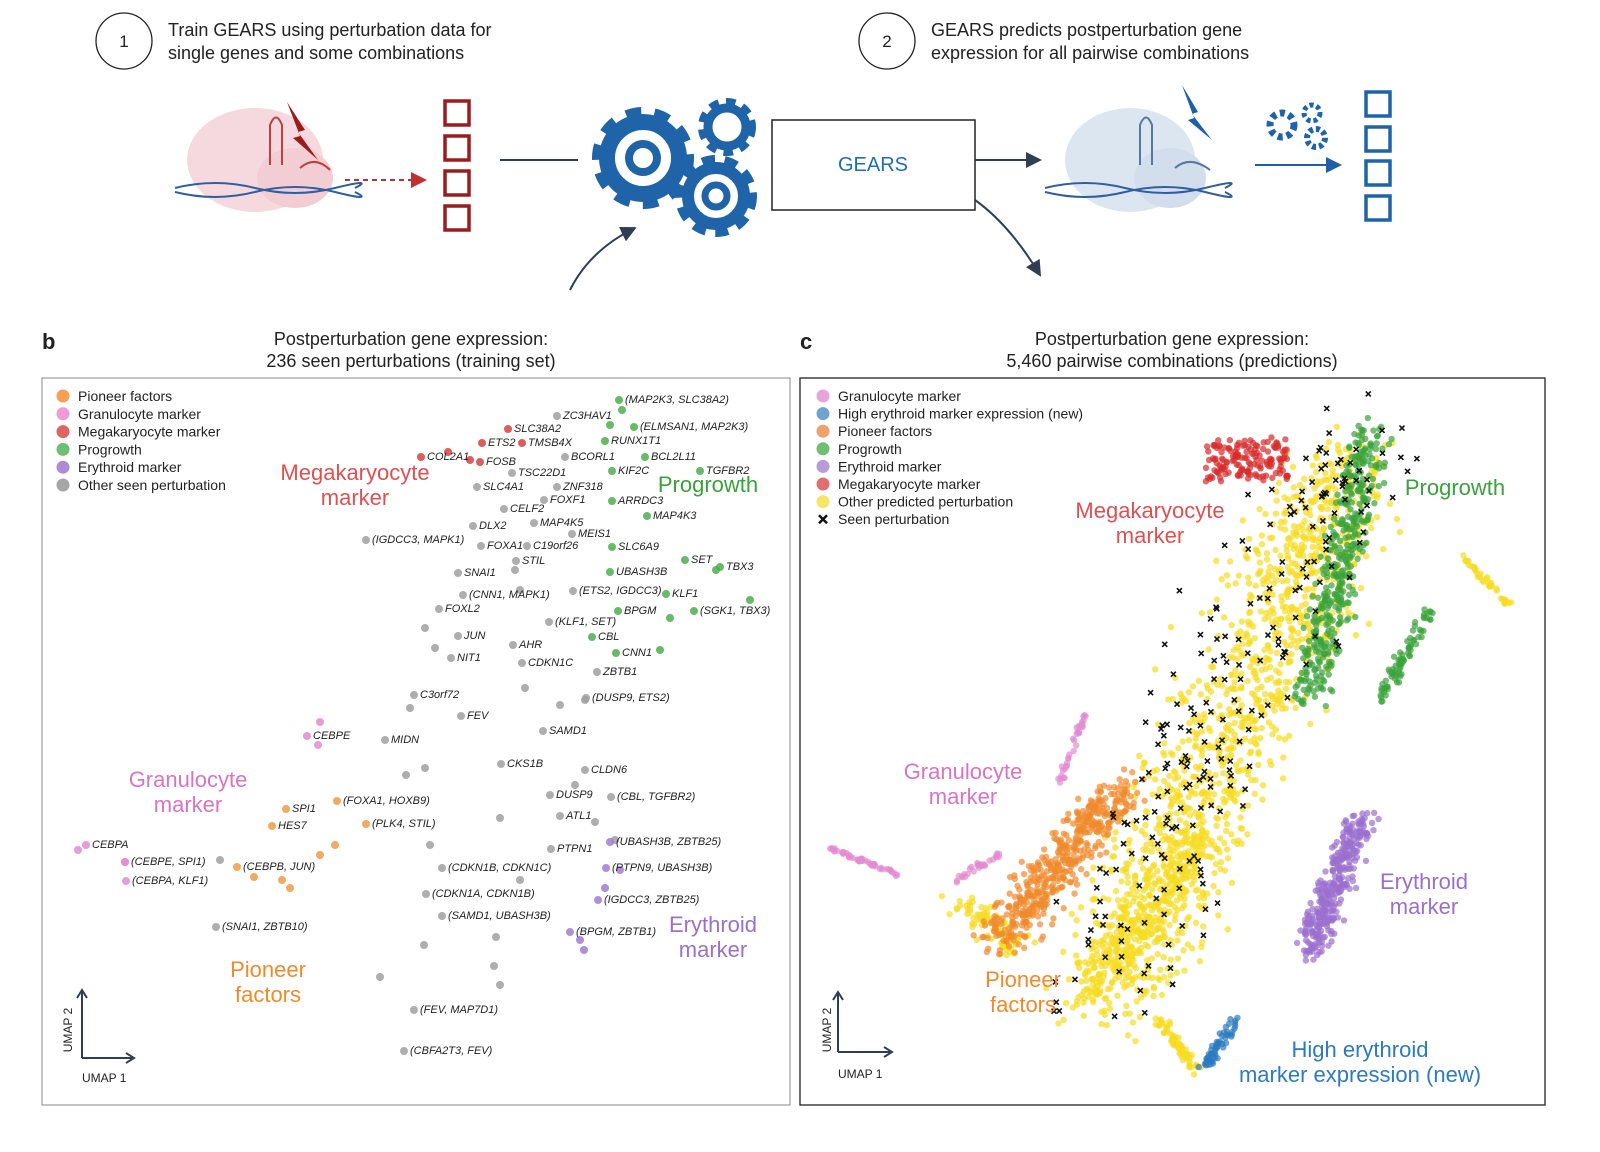  What do you see at coordinates (886, 41) in the screenshot?
I see `step-number: 2` at bounding box center [886, 41].